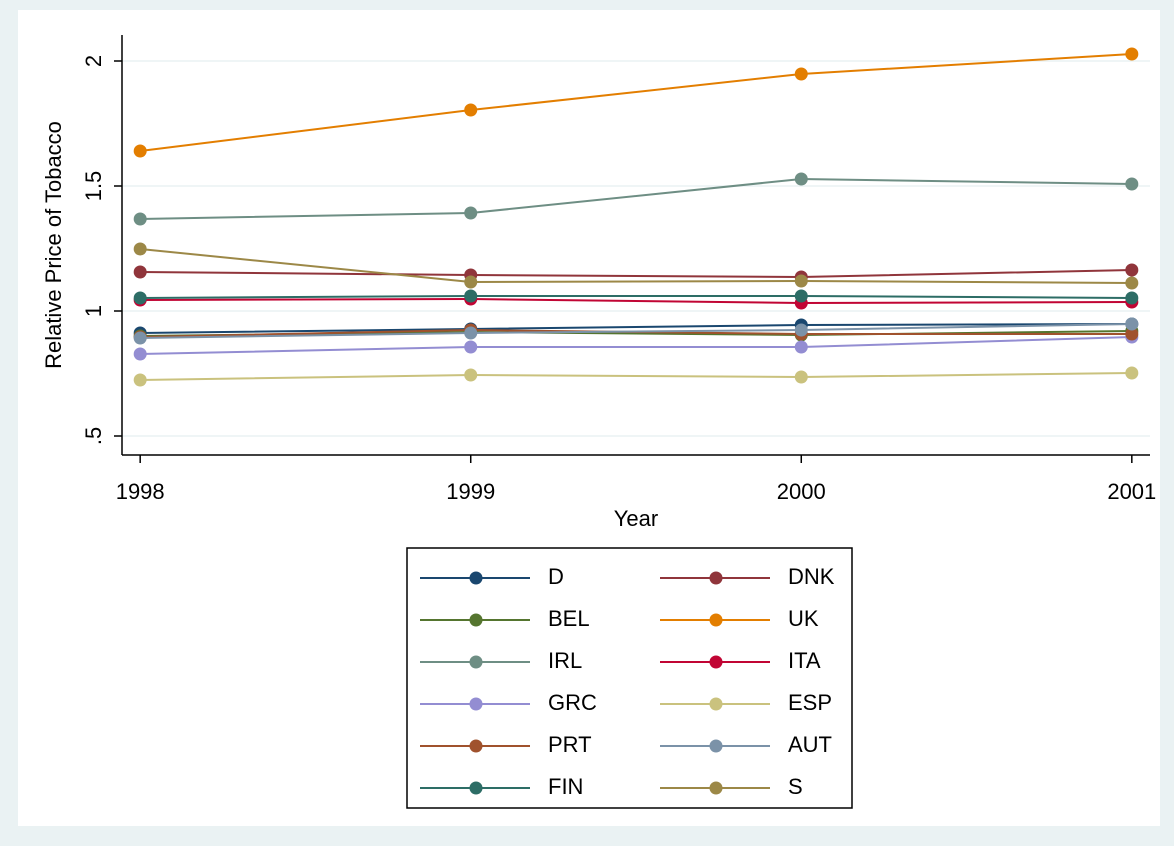 Image resolution: width=1174 pixels, height=846 pixels. What do you see at coordinates (803, 618) in the screenshot?
I see `legend-label: UK` at bounding box center [803, 618].